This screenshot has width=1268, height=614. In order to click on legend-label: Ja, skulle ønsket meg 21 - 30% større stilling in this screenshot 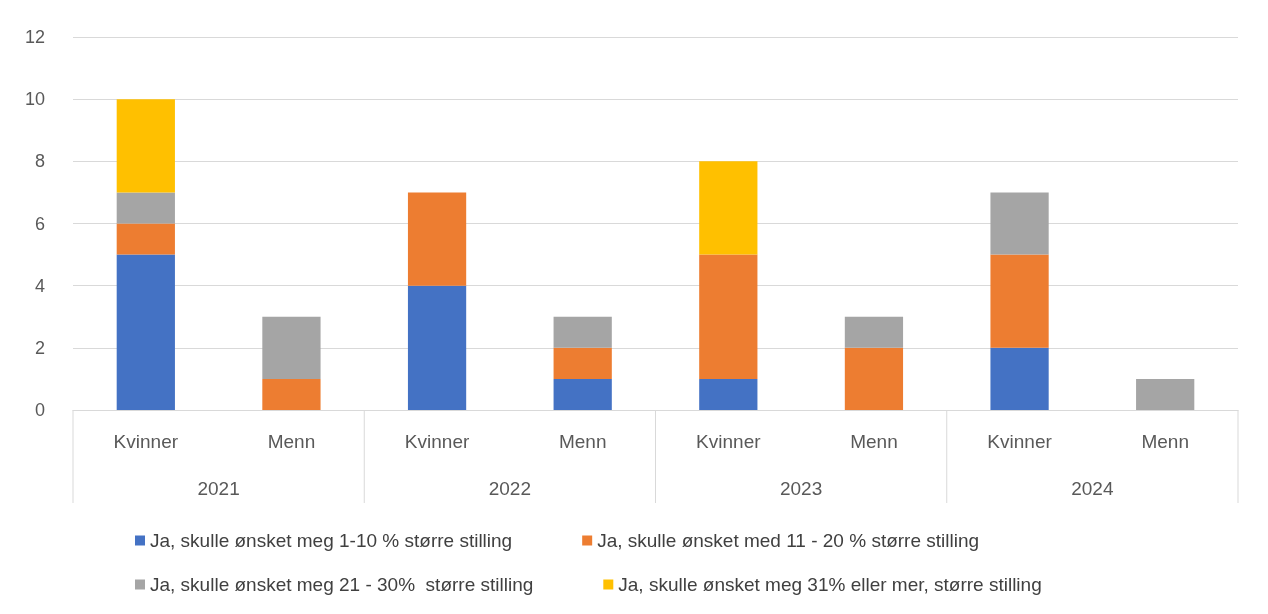, I will do `click(342, 584)`.